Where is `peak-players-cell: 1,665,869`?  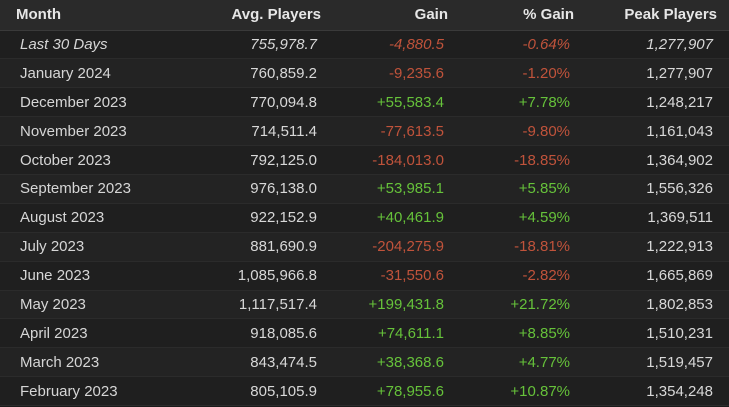
peak-players-cell: 1,665,869 is located at coordinates (679, 276).